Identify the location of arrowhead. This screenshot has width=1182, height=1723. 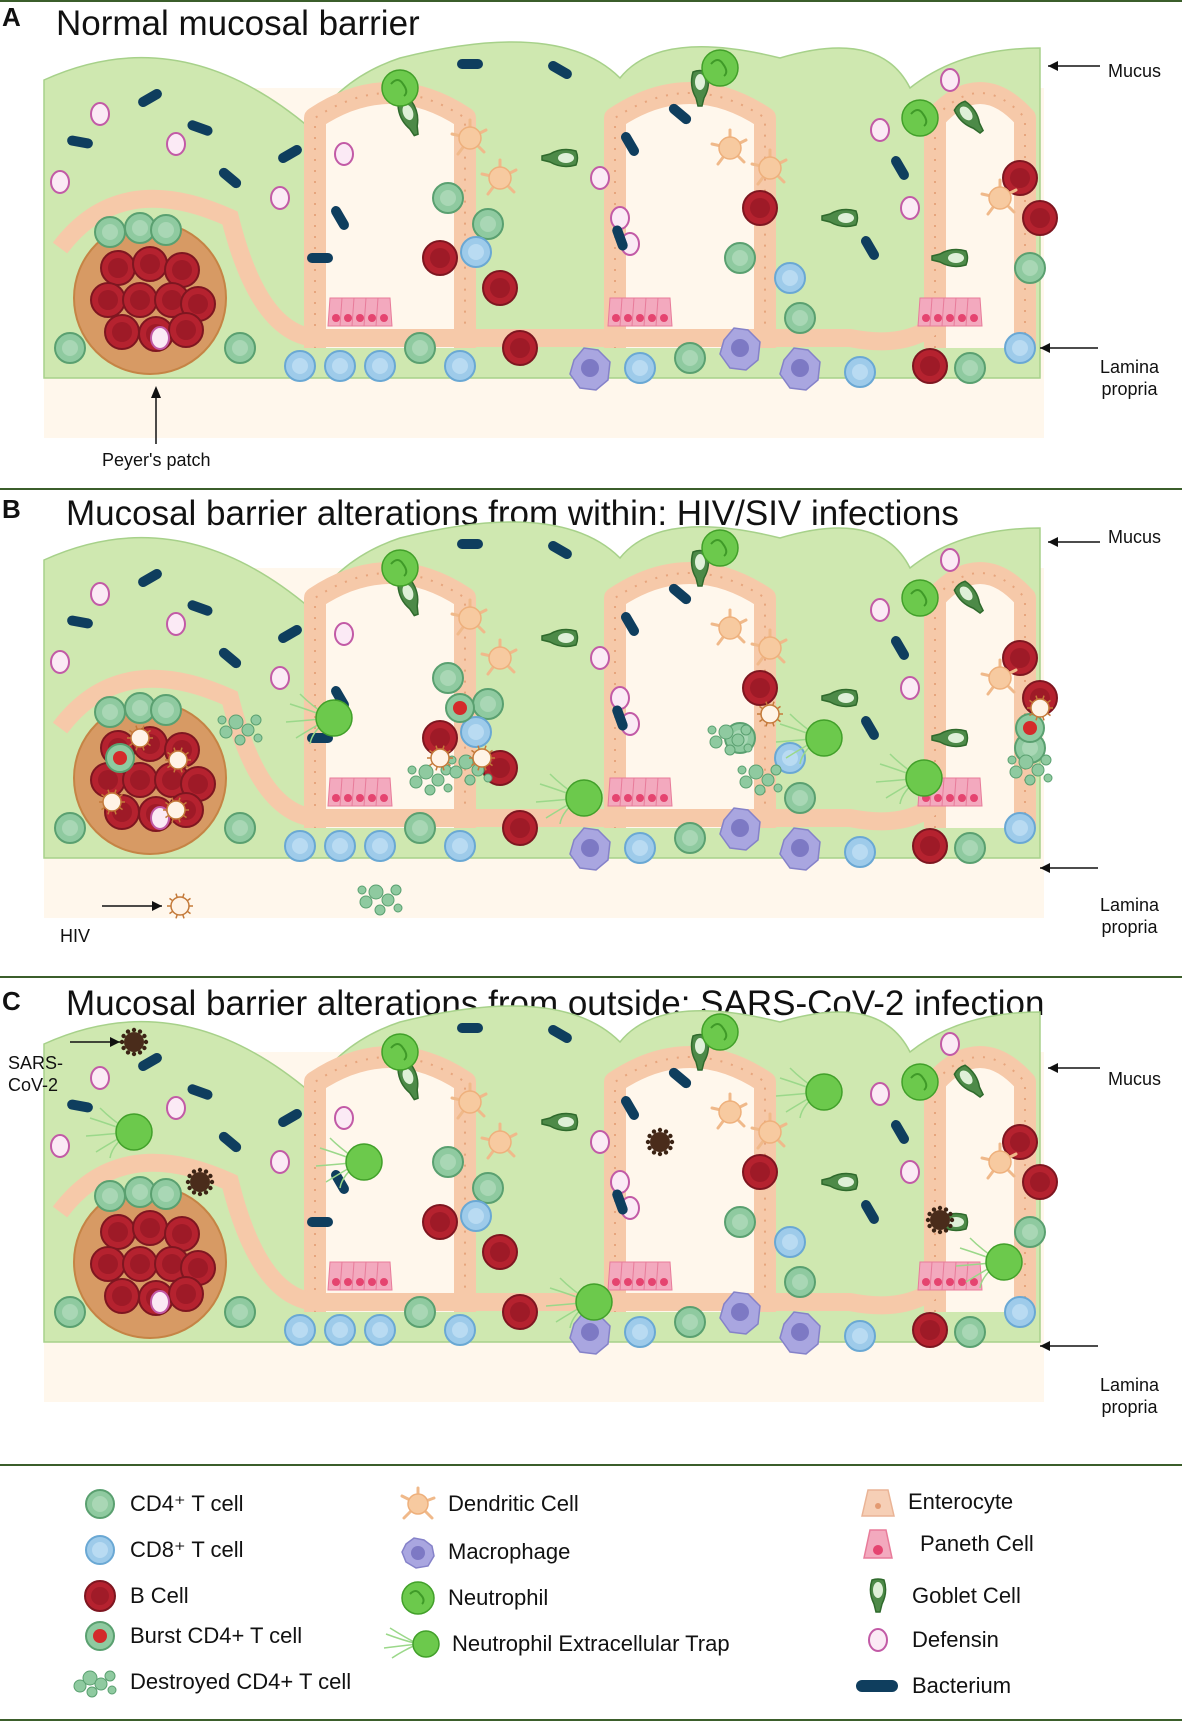
(1045, 1346).